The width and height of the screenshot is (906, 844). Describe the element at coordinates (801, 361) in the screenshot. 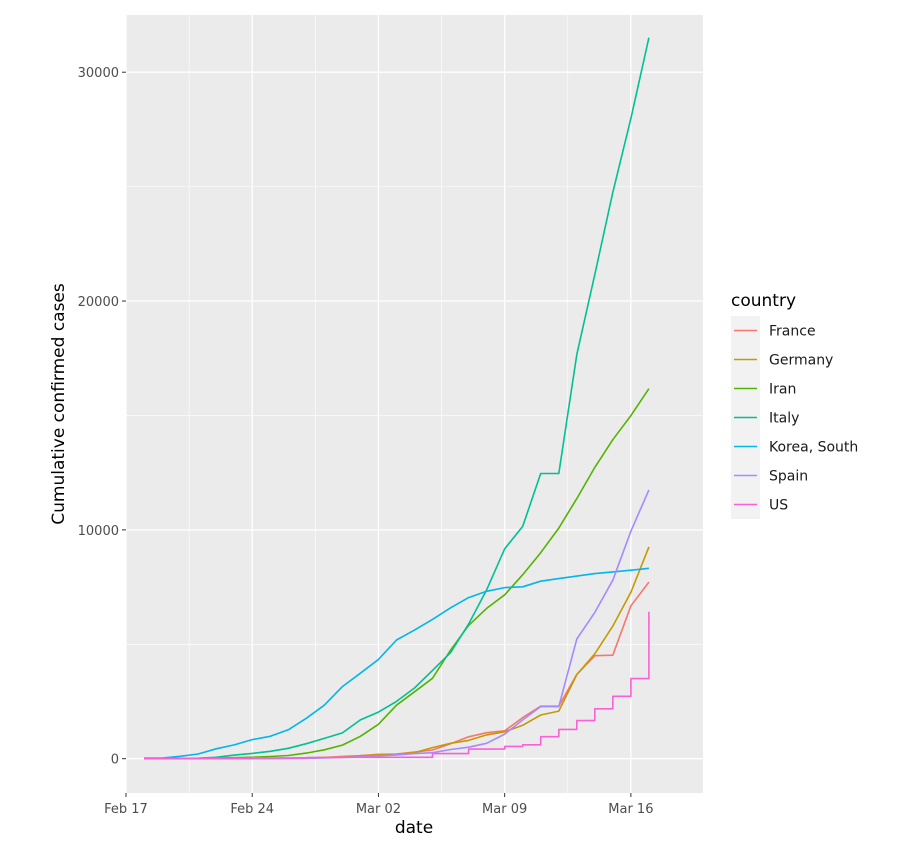

I see `legend-label-germany: Germany` at that location.